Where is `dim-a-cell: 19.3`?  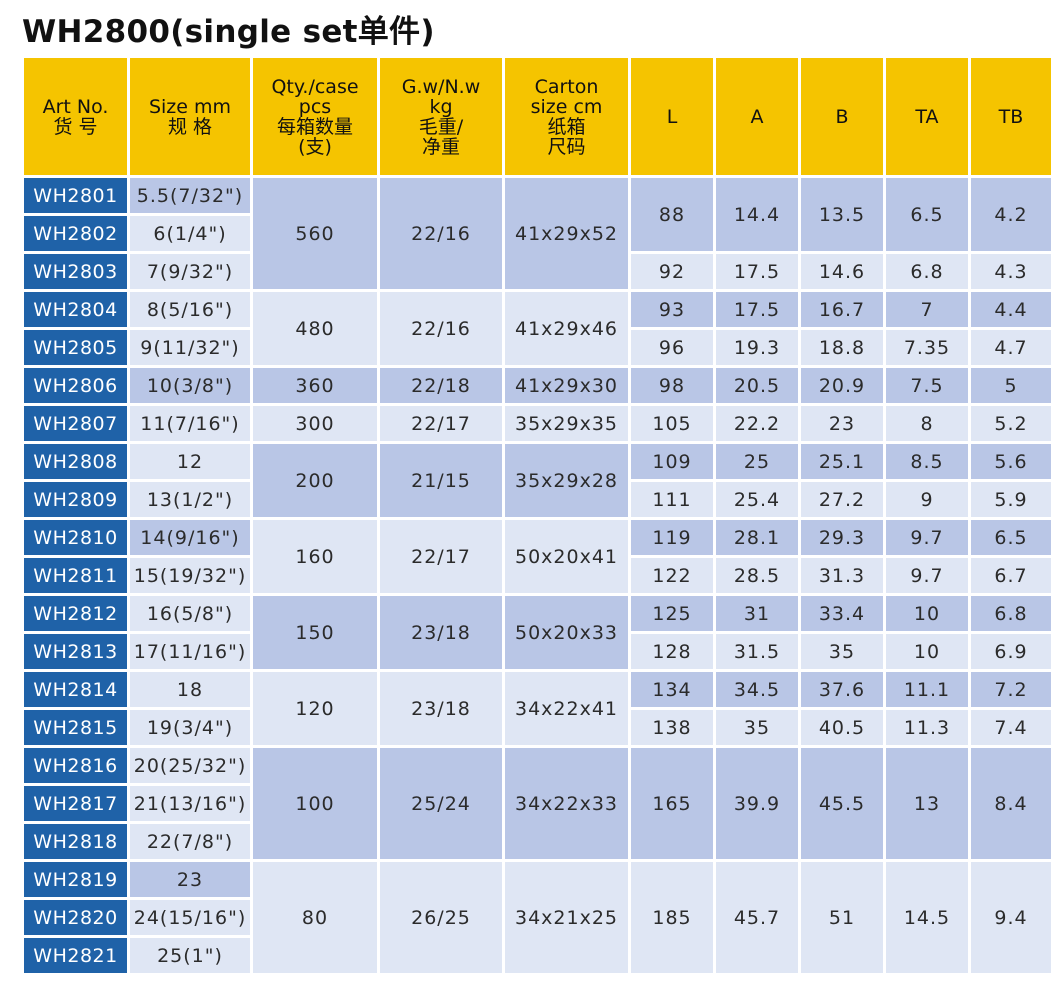 dim-a-cell: 19.3 is located at coordinates (757, 347).